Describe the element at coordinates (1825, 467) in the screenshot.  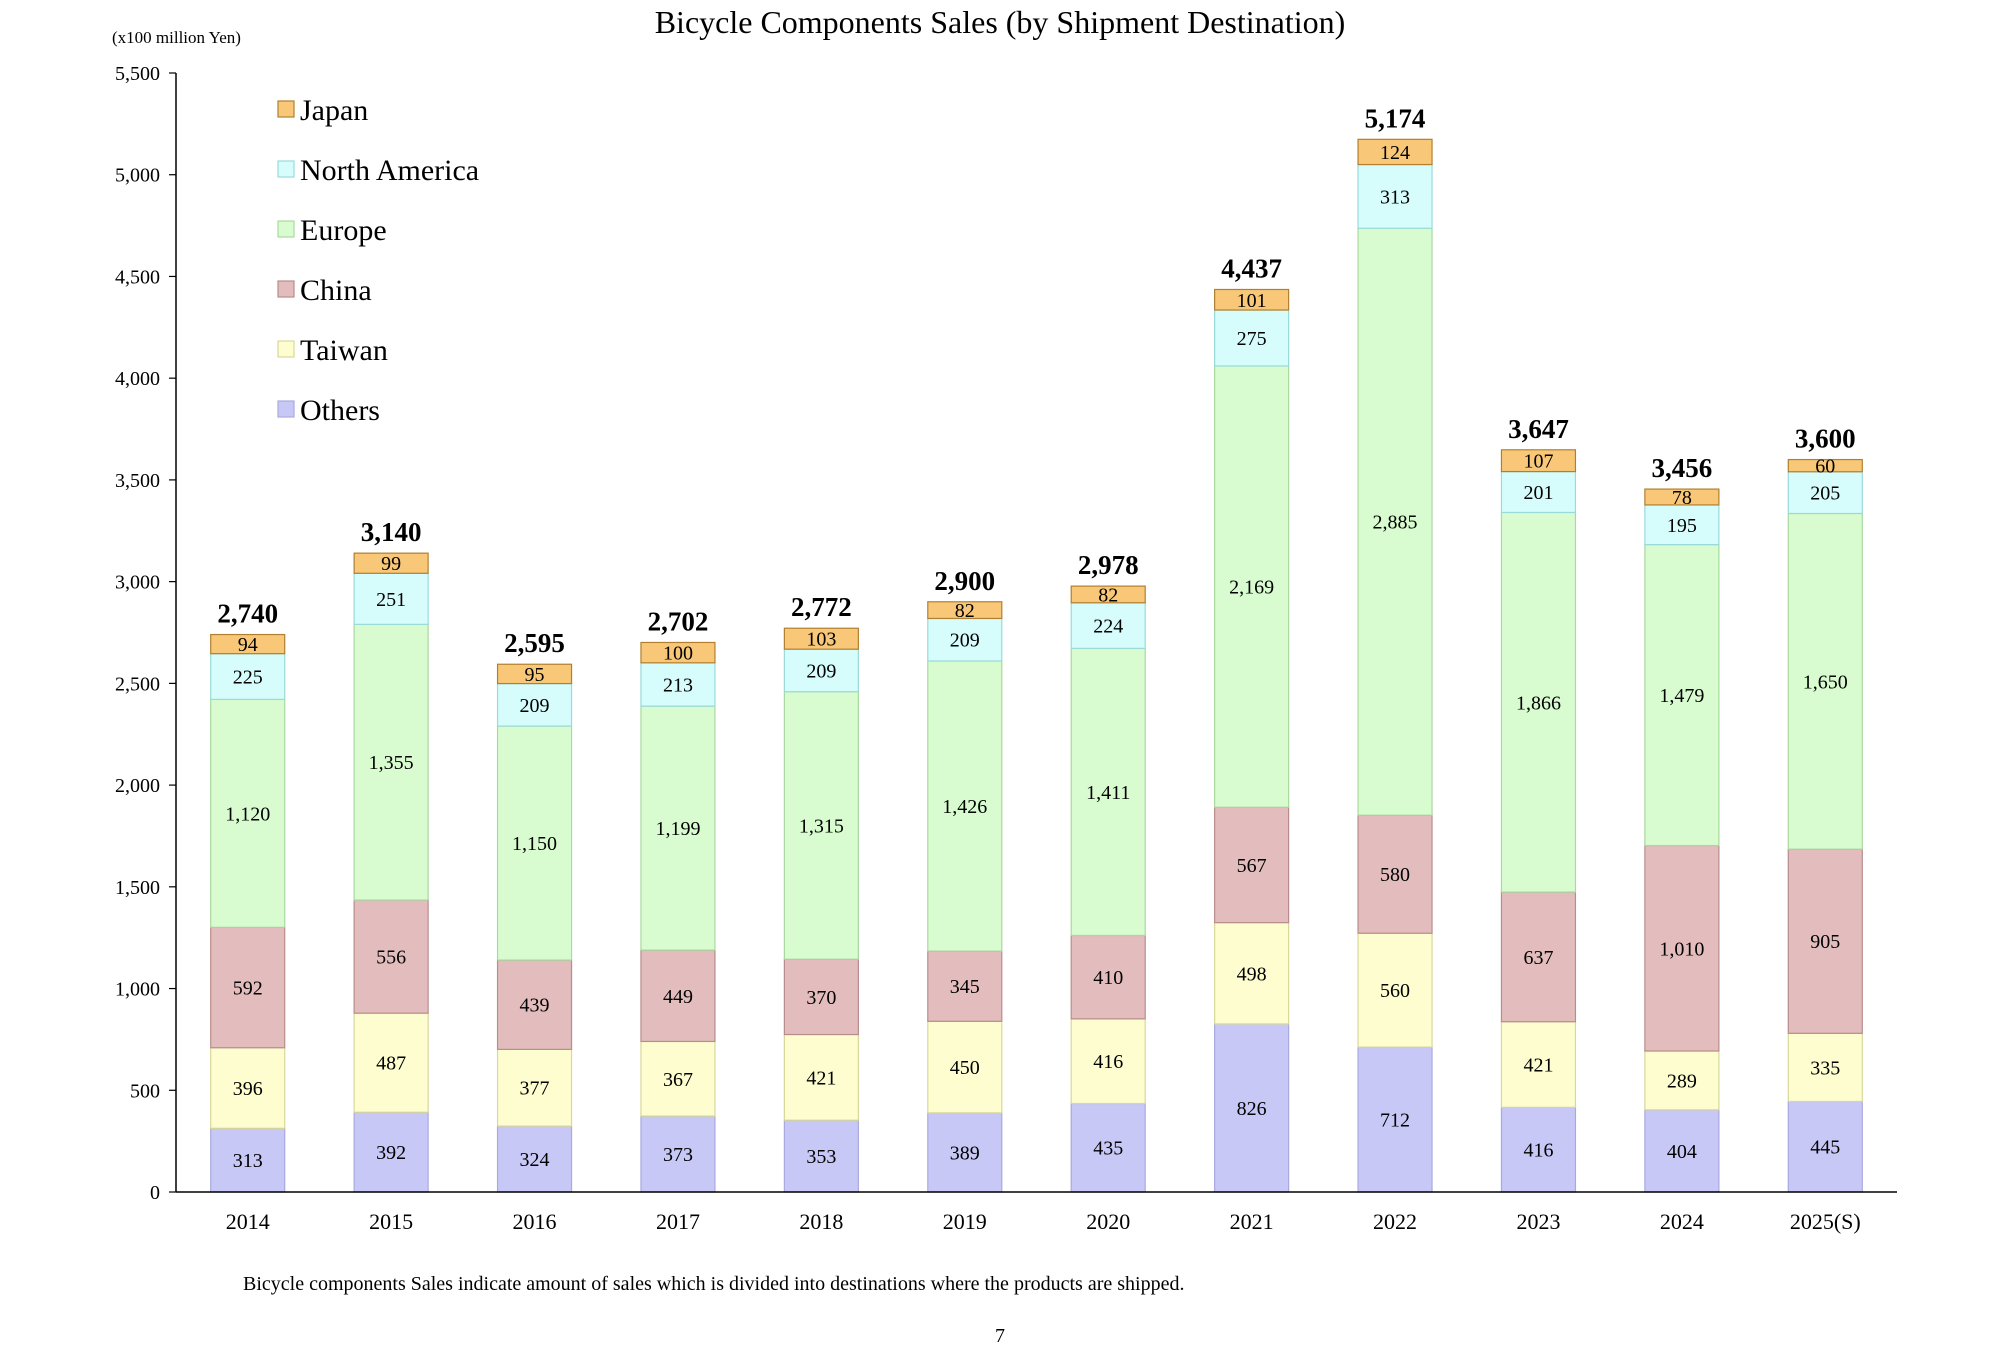
I see `segment-value-label: 60` at that location.